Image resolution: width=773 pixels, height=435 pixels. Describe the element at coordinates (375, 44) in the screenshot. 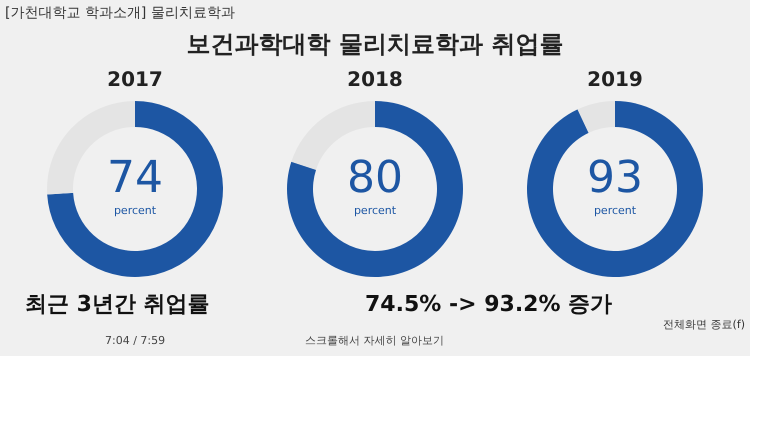

I see `text: 보건과학대학 물리치료학과 취업률` at that location.